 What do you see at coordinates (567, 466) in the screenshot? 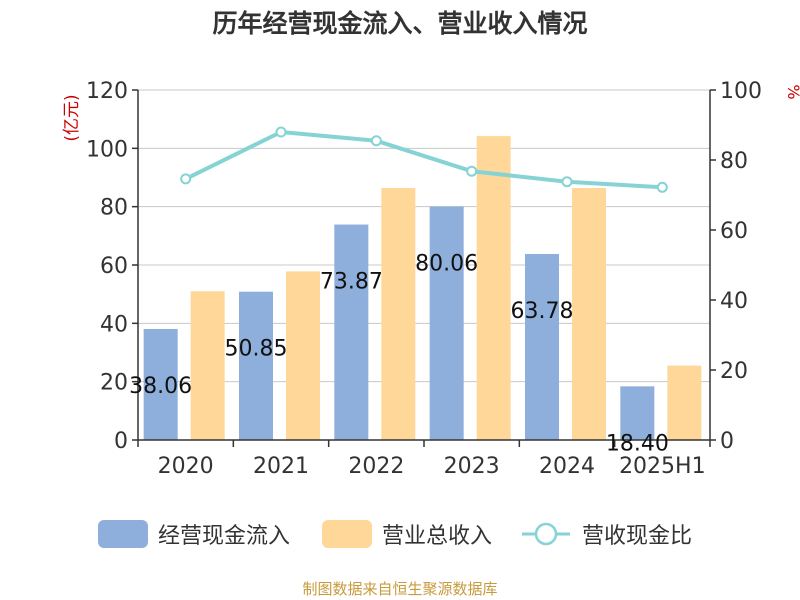
I see `x-tick-label: 2024` at bounding box center [567, 466].